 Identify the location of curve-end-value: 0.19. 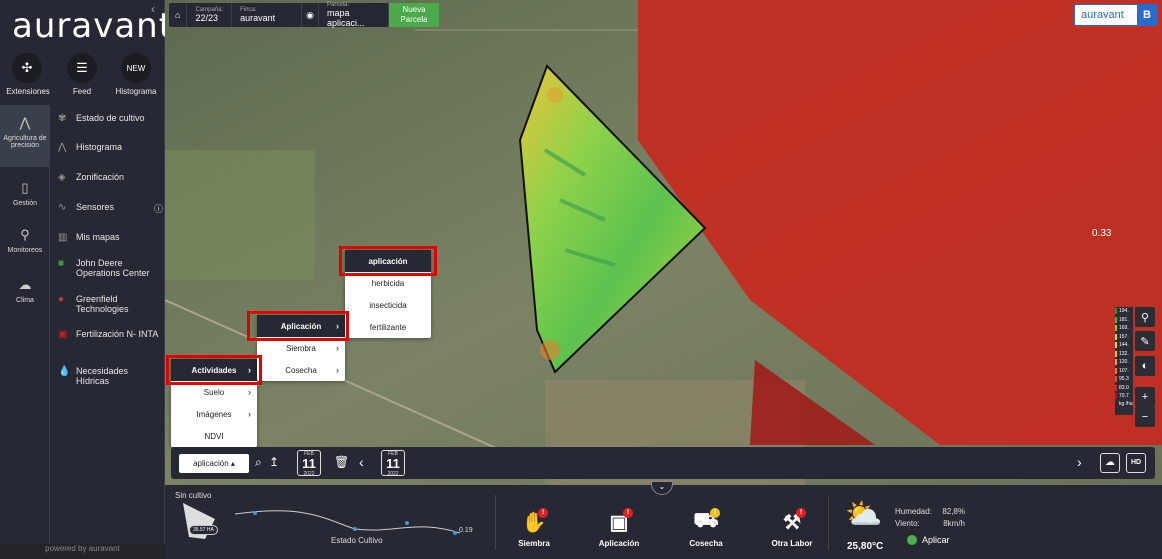
(466, 530).